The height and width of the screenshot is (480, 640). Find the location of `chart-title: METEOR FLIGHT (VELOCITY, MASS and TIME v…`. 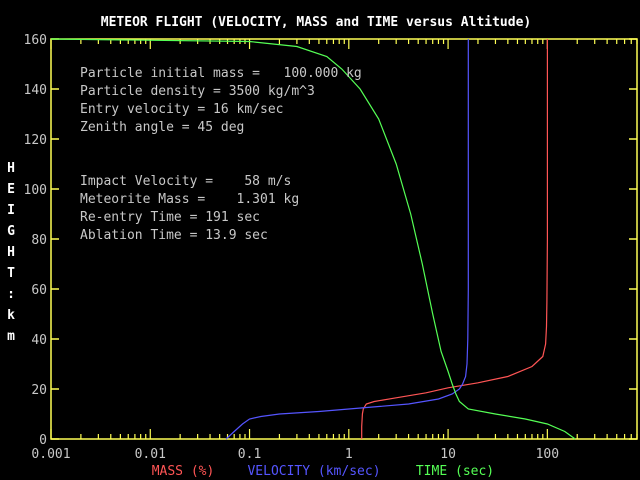

chart-title: METEOR FLIGHT (VELOCITY, MASS and TIME v… is located at coordinates (316, 22).